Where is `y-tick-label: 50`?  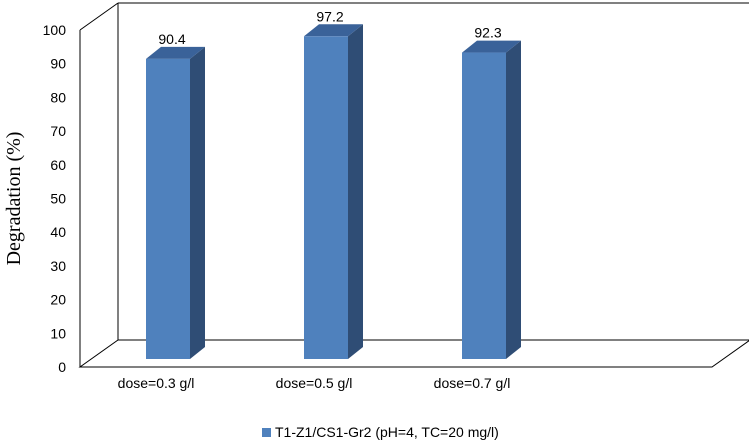 y-tick-label: 50 is located at coordinates (58, 199).